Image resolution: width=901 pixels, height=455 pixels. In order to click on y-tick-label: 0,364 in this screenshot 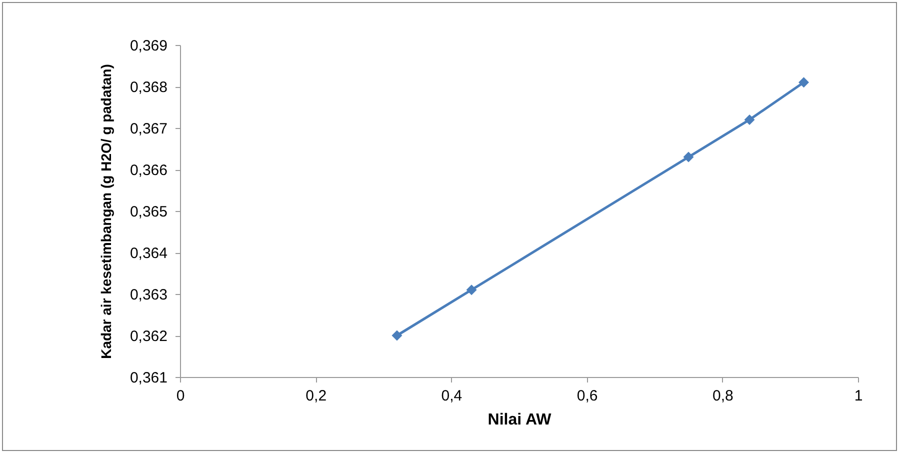, I will do `click(149, 253)`.